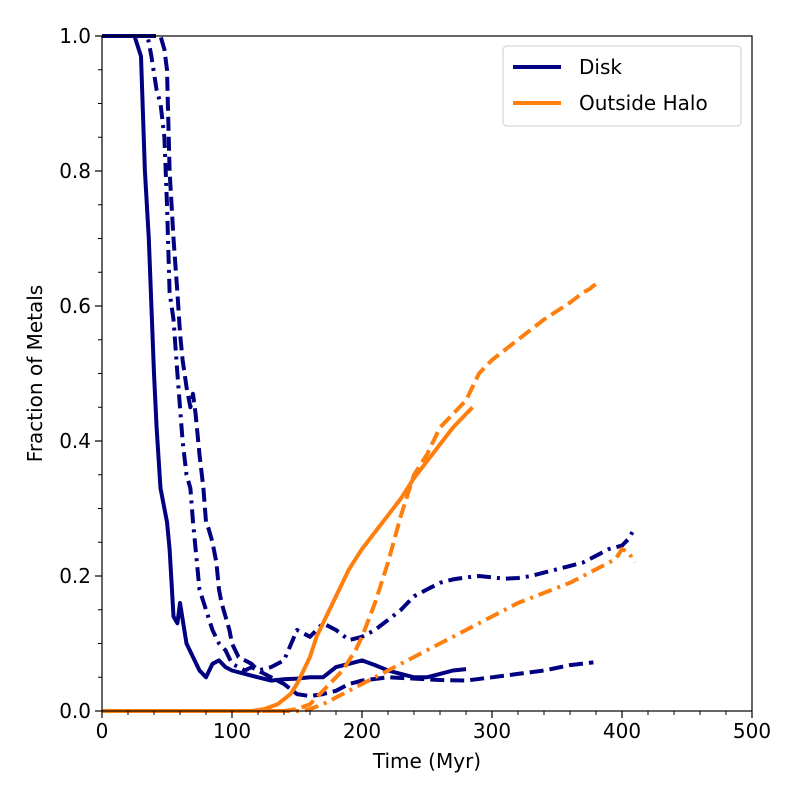  I want to click on x-tick-label: 200, so click(362, 731).